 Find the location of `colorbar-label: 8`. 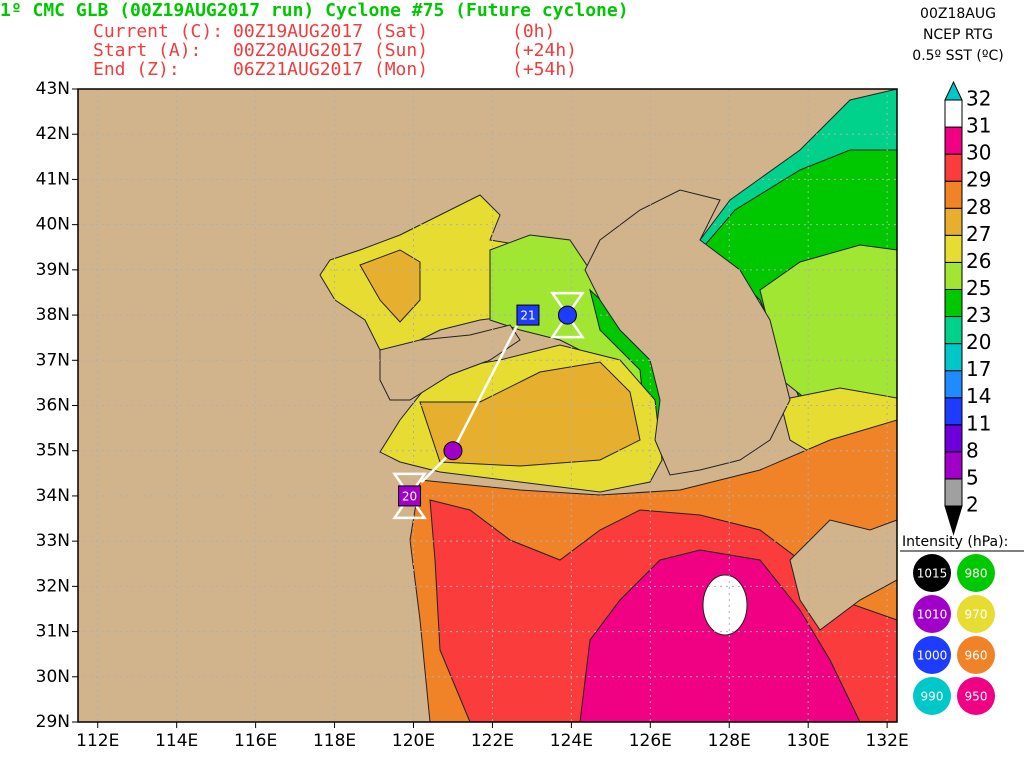

colorbar-label: 8 is located at coordinates (972, 450).